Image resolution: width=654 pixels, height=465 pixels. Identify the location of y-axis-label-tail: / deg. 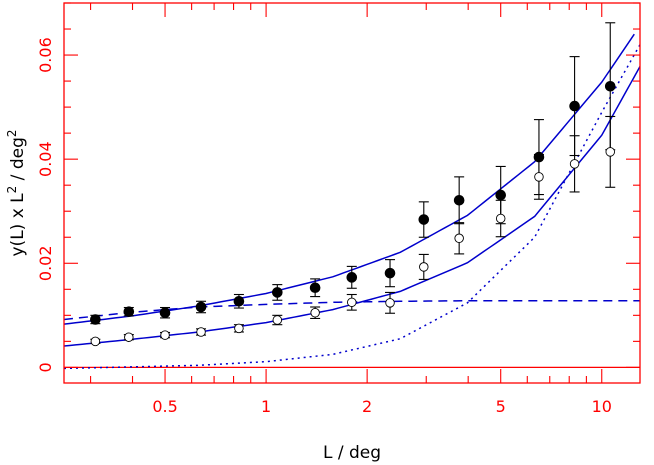
(18, 161).